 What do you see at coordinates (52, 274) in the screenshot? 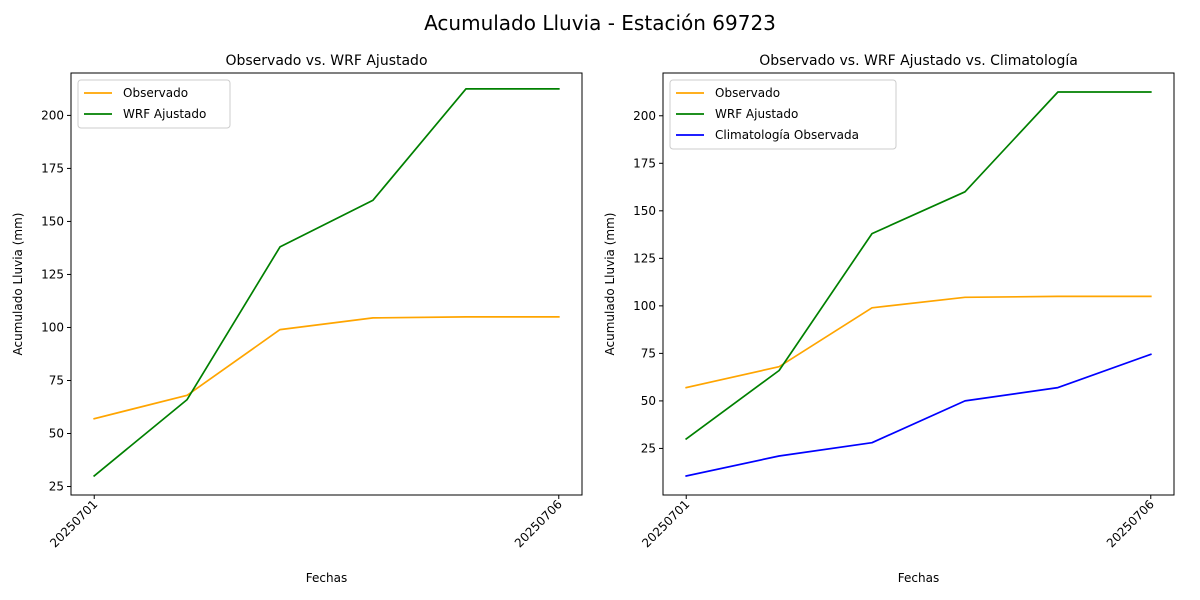
I see `chart-1-y-tick-label: 125` at bounding box center [52, 274].